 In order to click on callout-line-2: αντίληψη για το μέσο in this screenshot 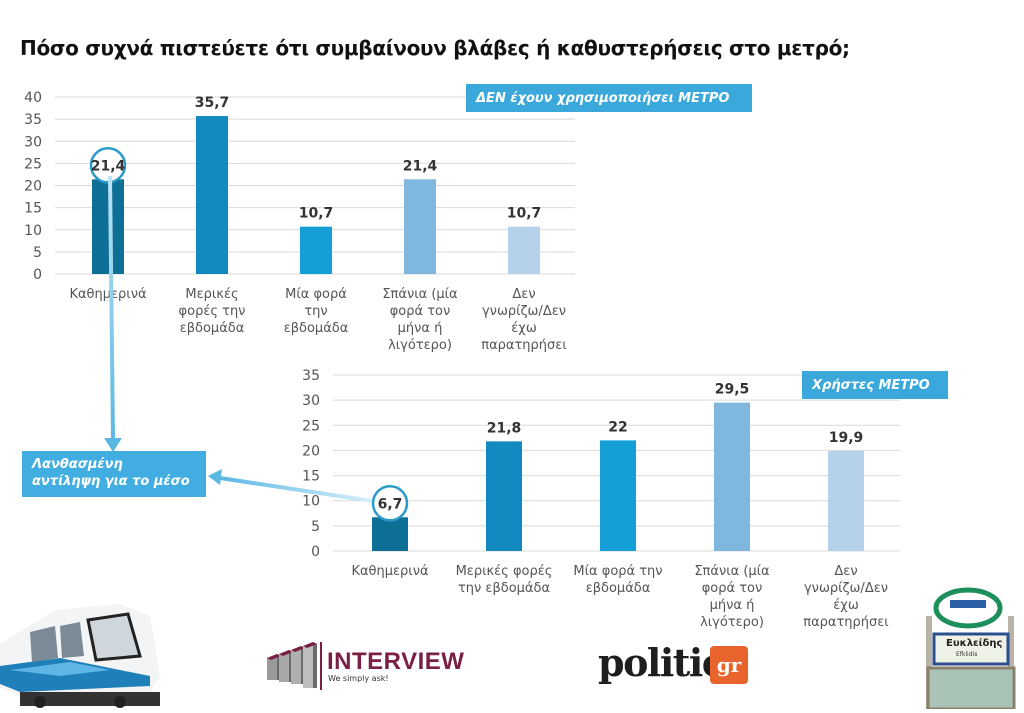, I will do `click(111, 481)`.